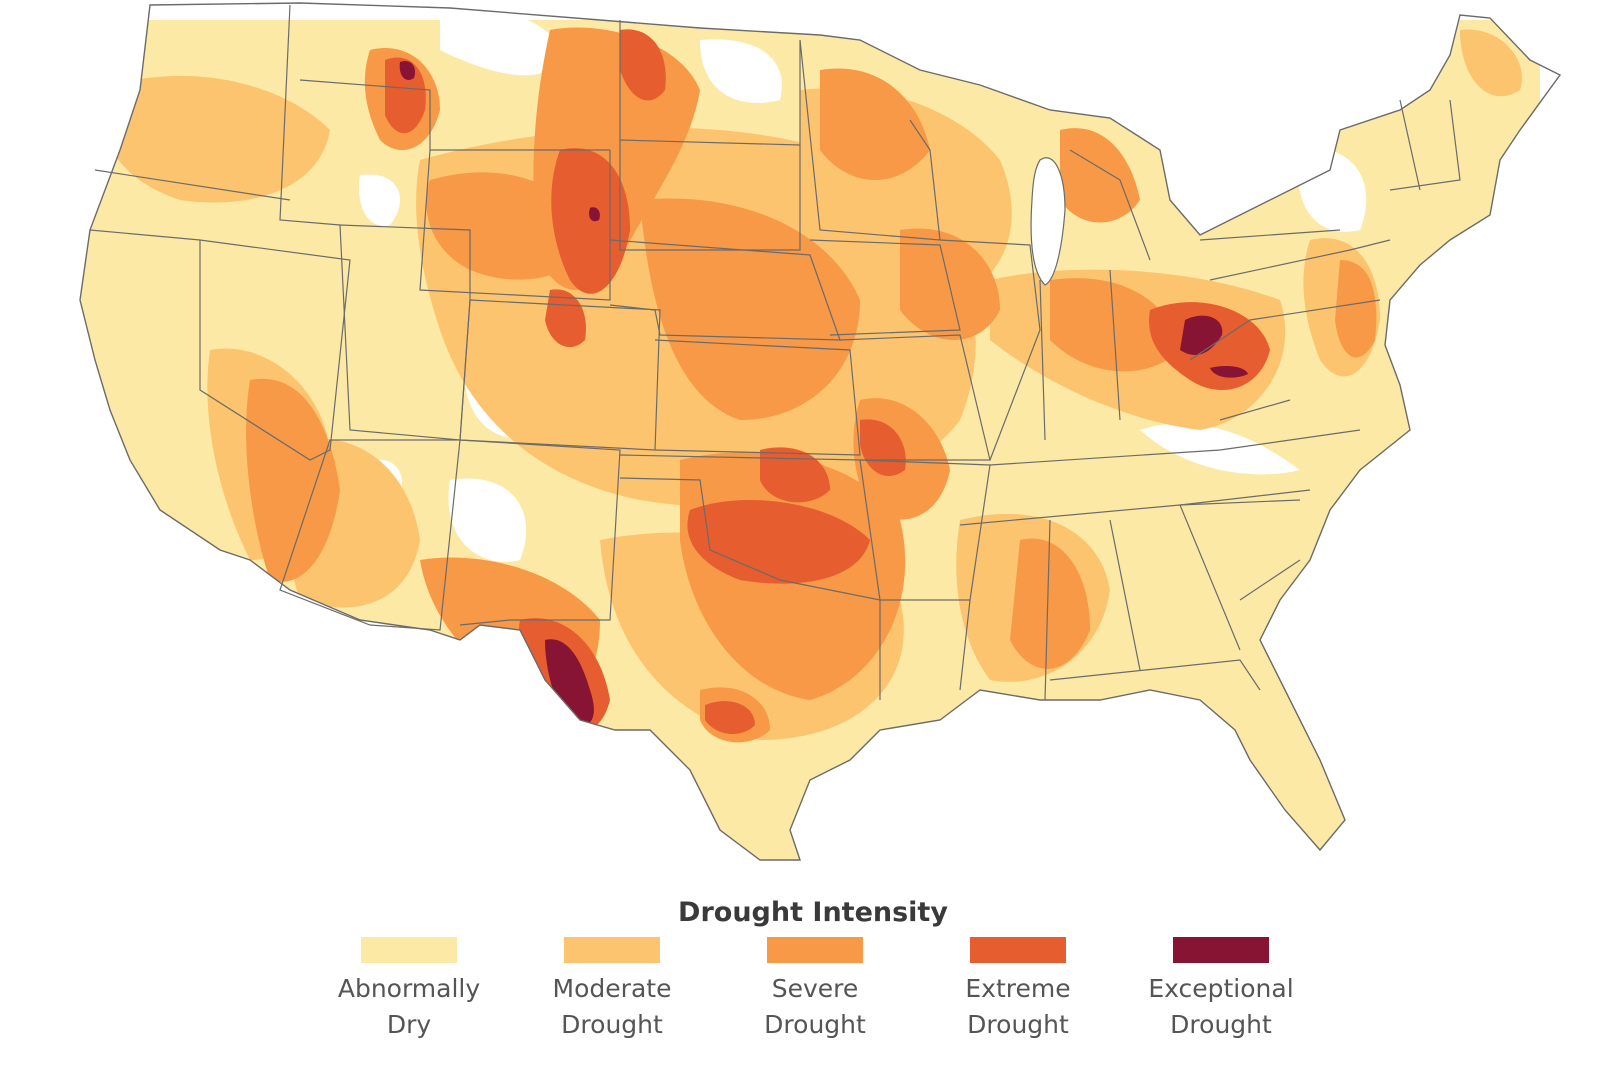 Image resolution: width=1600 pixels, height=1066 pixels. What do you see at coordinates (379, 200) in the screenshot?
I see `clear-patch-idaho` at bounding box center [379, 200].